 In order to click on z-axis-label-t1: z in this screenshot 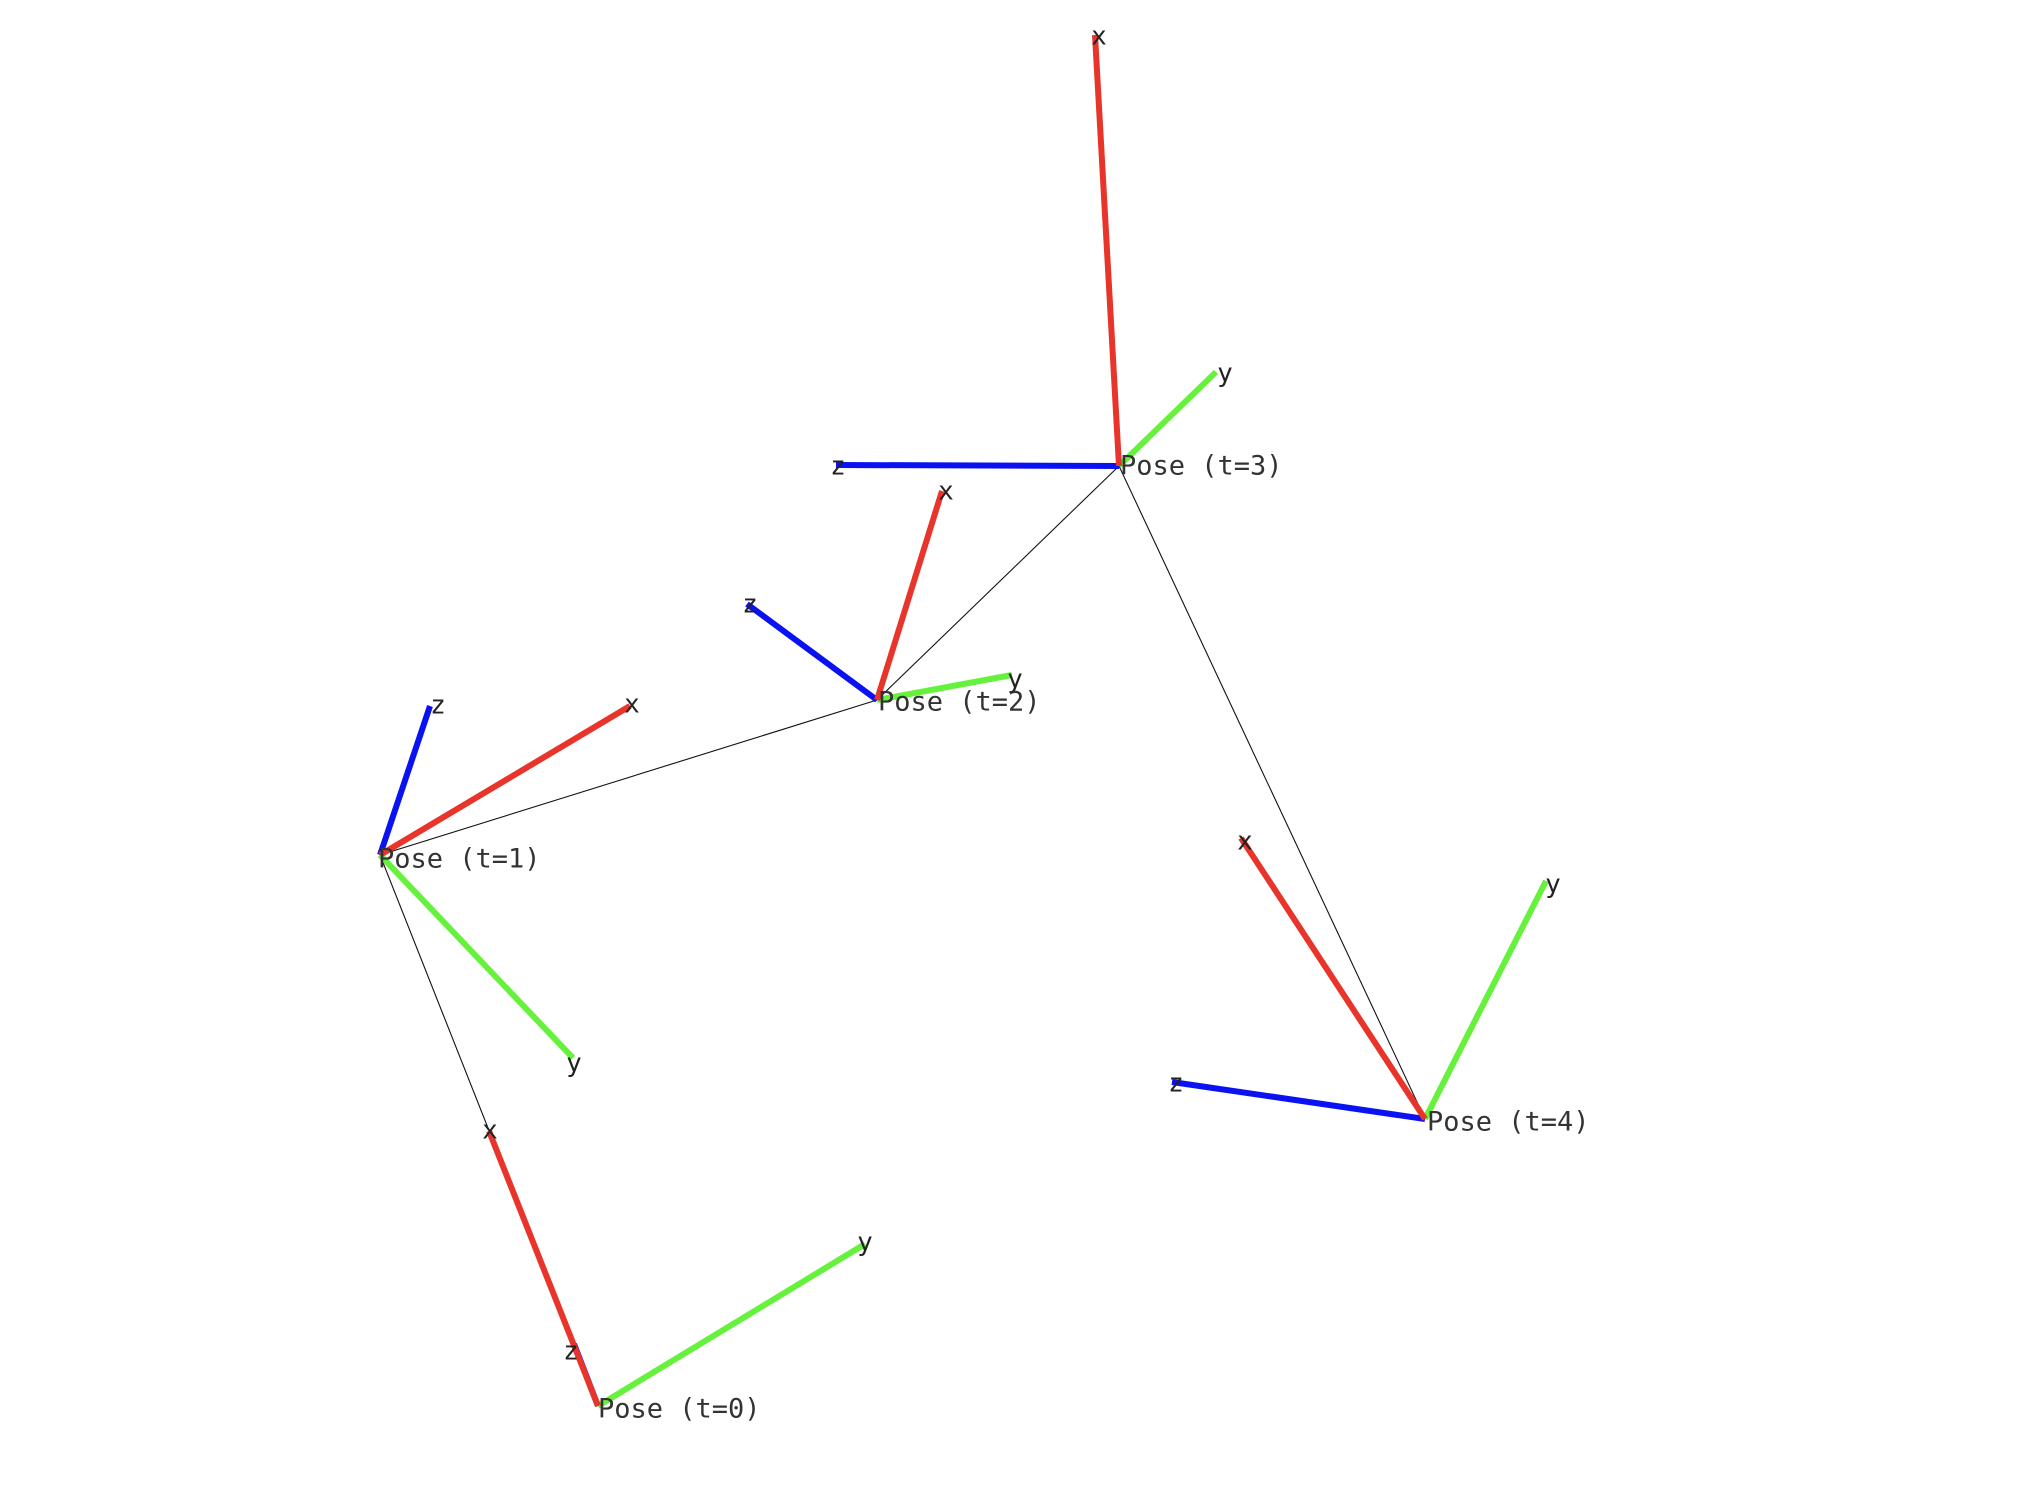, I will do `click(438, 706)`.